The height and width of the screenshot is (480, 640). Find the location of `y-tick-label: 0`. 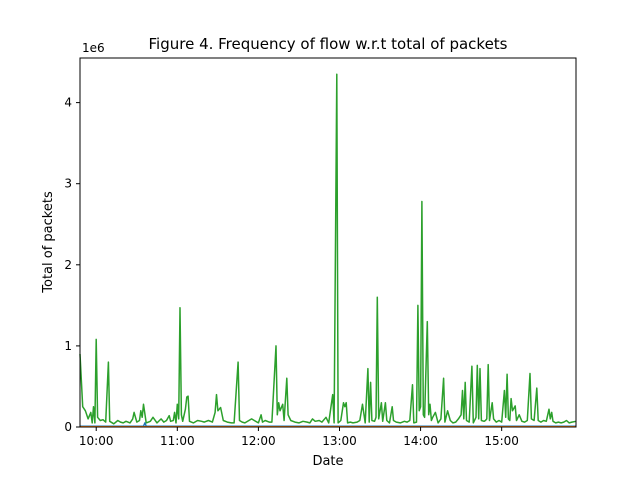

y-tick-label: 0 is located at coordinates (68, 427).